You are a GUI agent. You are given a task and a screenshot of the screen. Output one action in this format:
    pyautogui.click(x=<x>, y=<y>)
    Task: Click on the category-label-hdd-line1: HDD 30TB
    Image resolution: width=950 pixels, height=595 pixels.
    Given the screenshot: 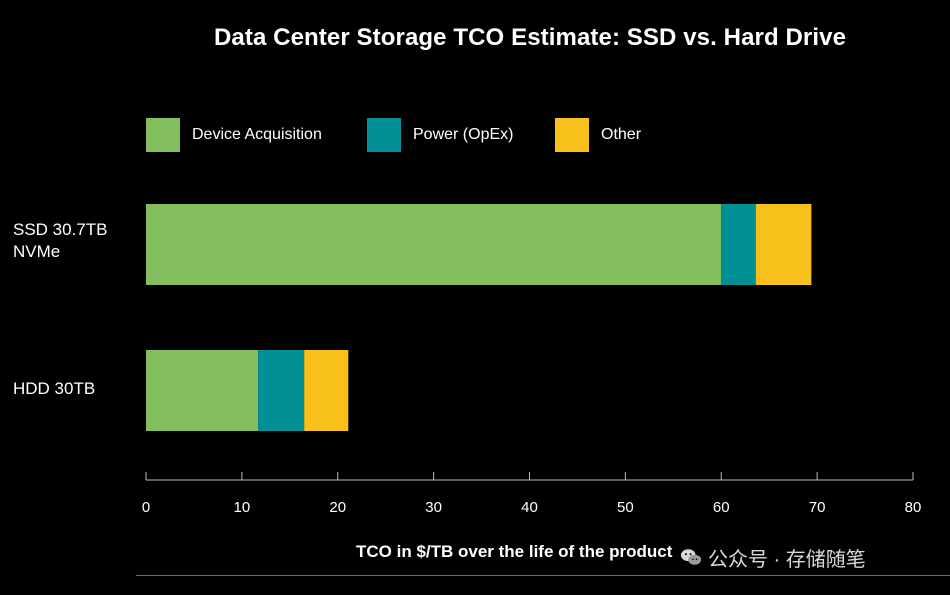 What is the action you would take?
    pyautogui.click(x=54, y=388)
    